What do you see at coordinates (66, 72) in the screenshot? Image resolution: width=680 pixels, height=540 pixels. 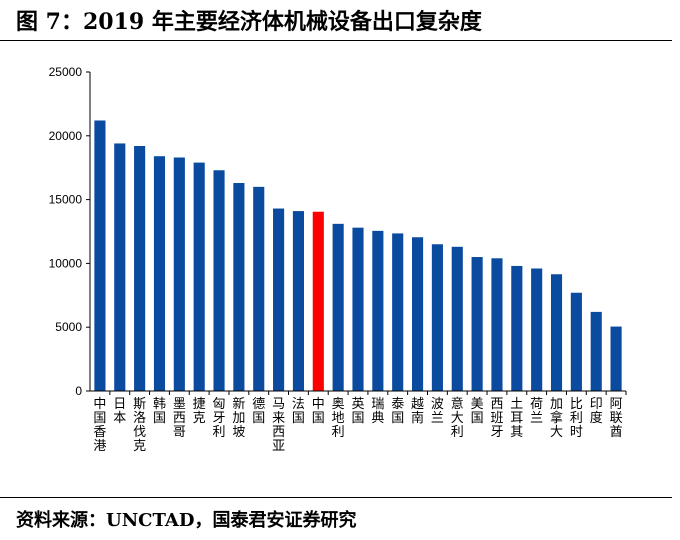 I see `y-tick-label: 25000` at bounding box center [66, 72].